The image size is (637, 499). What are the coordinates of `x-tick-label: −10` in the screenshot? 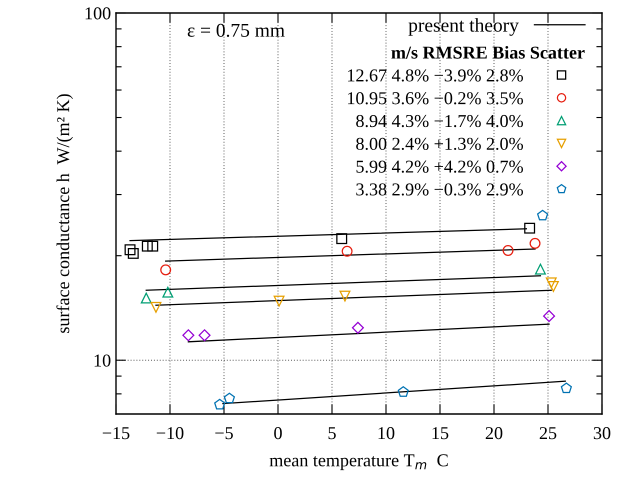 It's located at (170, 433).